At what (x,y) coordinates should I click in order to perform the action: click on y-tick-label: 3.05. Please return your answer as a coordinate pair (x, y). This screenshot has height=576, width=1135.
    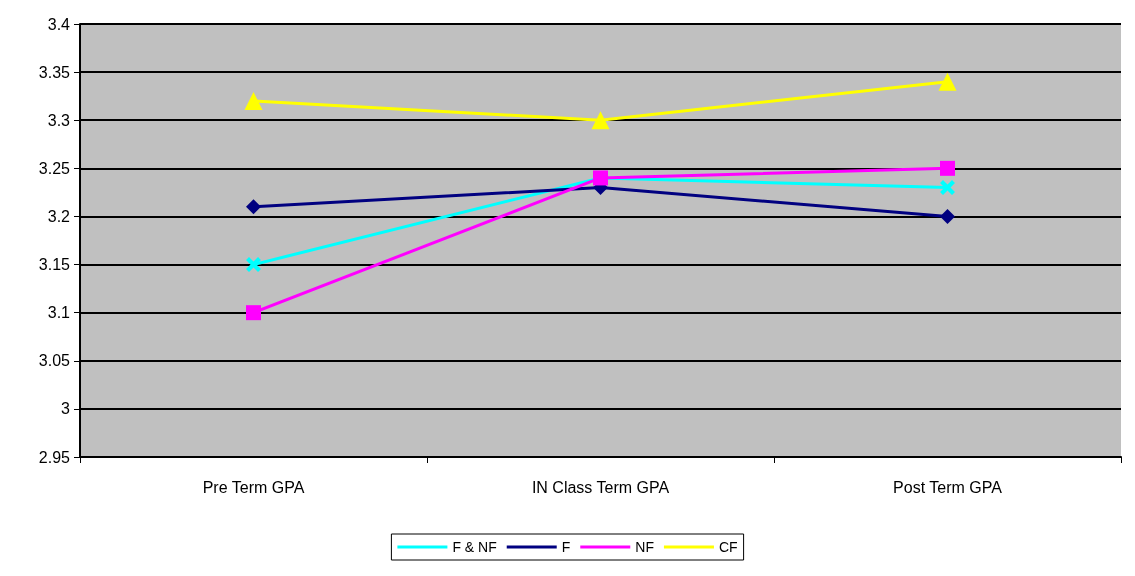
    Looking at the image, I should click on (54, 361).